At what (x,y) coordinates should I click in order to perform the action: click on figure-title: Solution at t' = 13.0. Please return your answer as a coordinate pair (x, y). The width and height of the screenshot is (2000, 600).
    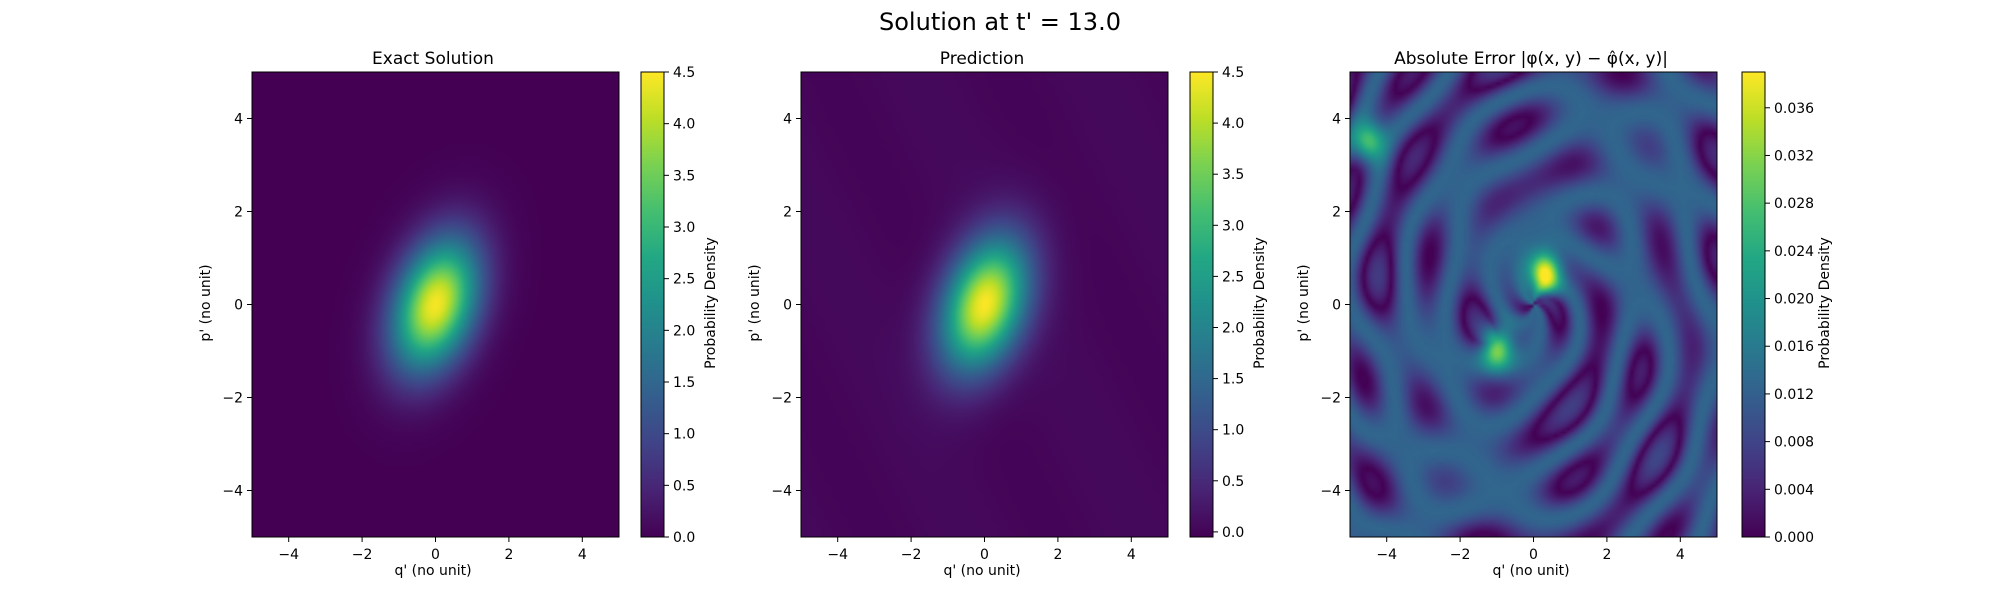
    Looking at the image, I should click on (1000, 22).